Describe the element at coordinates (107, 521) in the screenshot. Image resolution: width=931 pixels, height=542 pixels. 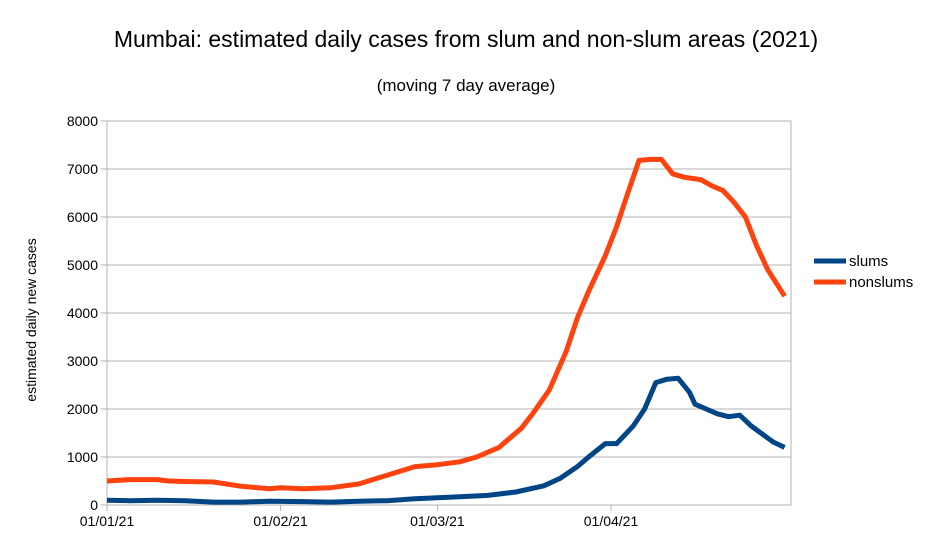
I see `x-tick-label: 01/01/21` at that location.